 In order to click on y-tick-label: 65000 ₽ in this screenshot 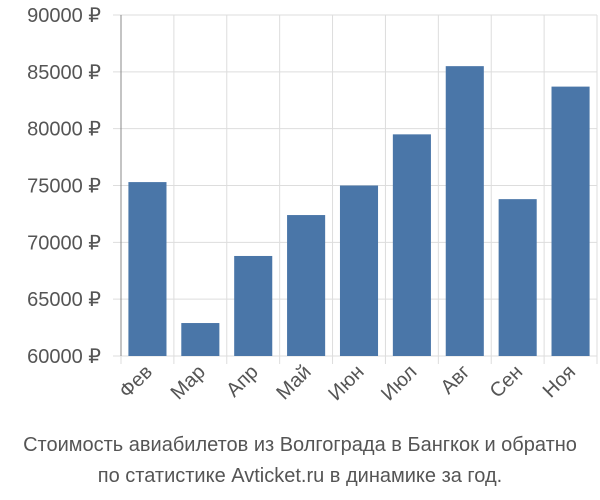, I will do `click(64, 300)`.